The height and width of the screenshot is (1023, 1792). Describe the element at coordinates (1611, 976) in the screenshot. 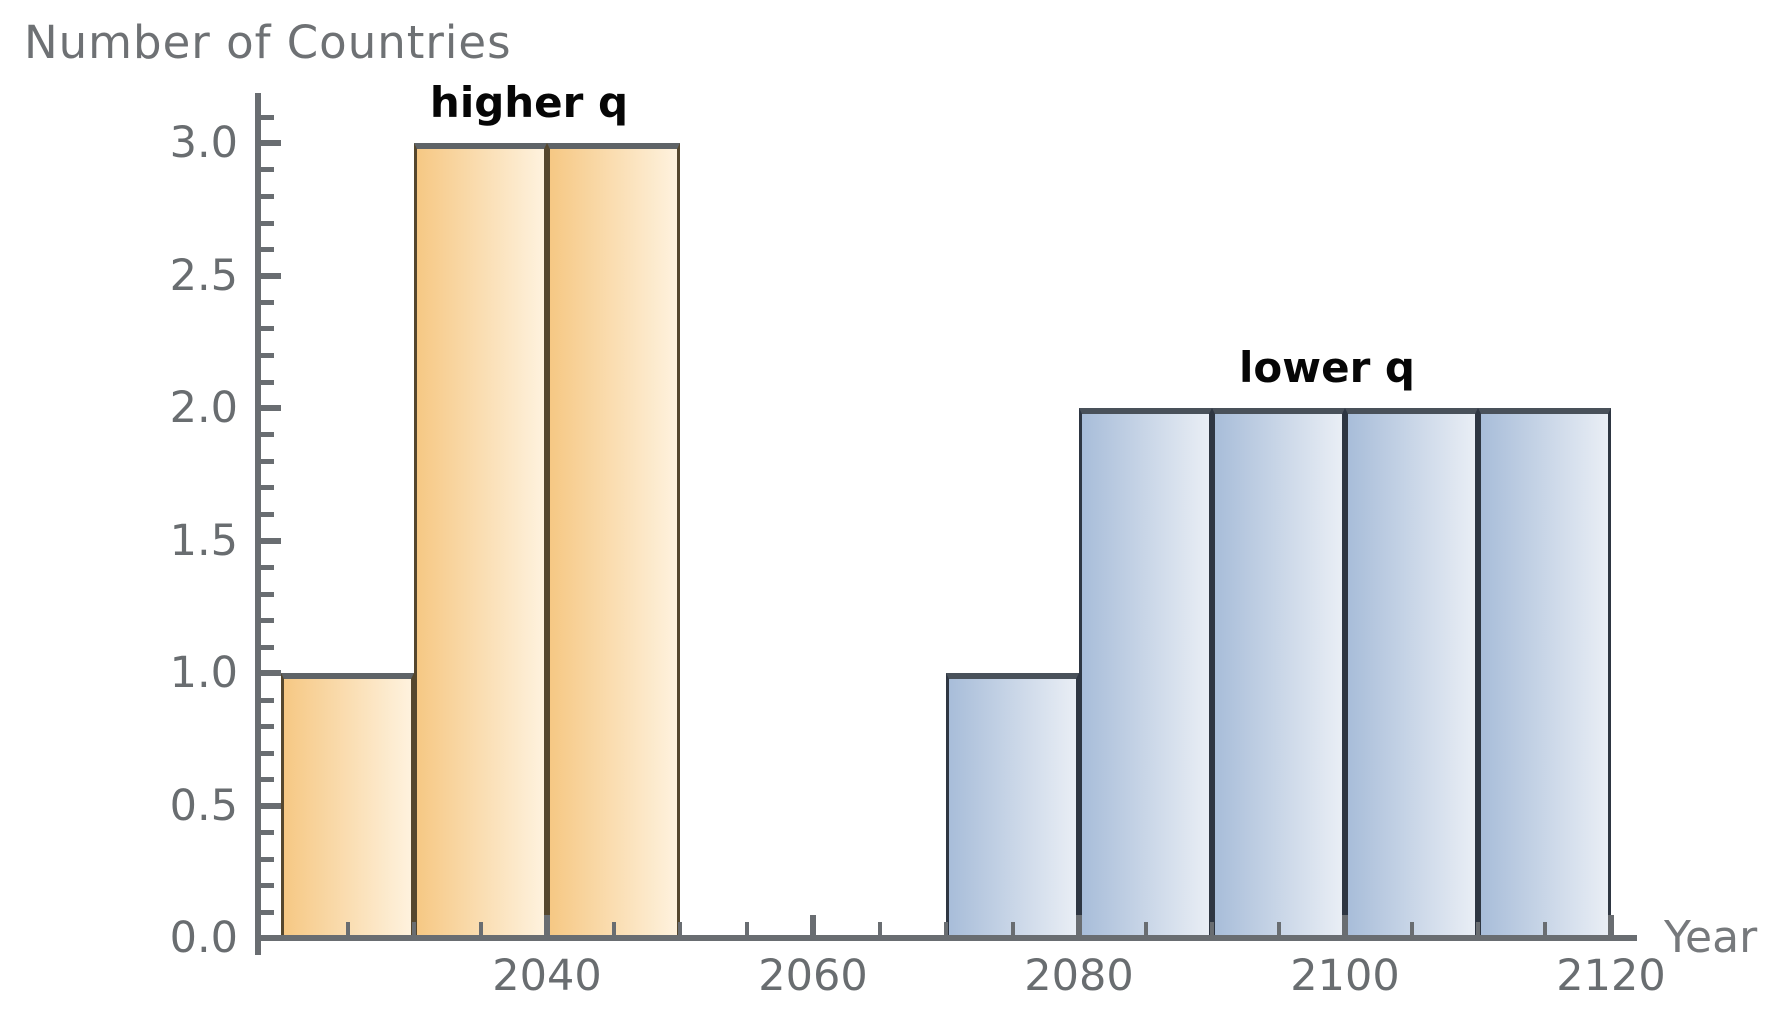

I see `x-tick-label: 2120` at that location.